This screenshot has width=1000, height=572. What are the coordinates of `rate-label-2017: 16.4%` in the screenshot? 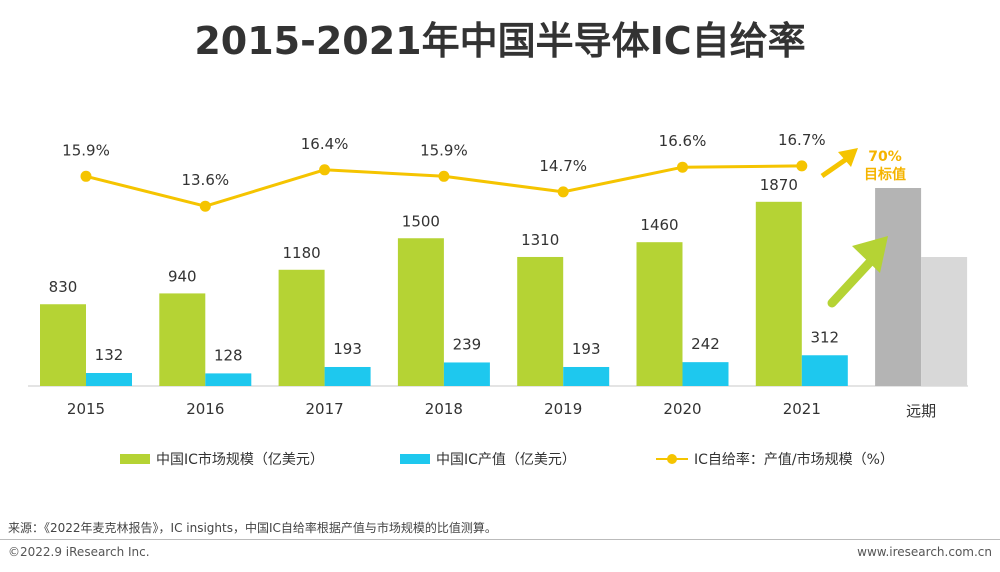 It's located at (325, 144).